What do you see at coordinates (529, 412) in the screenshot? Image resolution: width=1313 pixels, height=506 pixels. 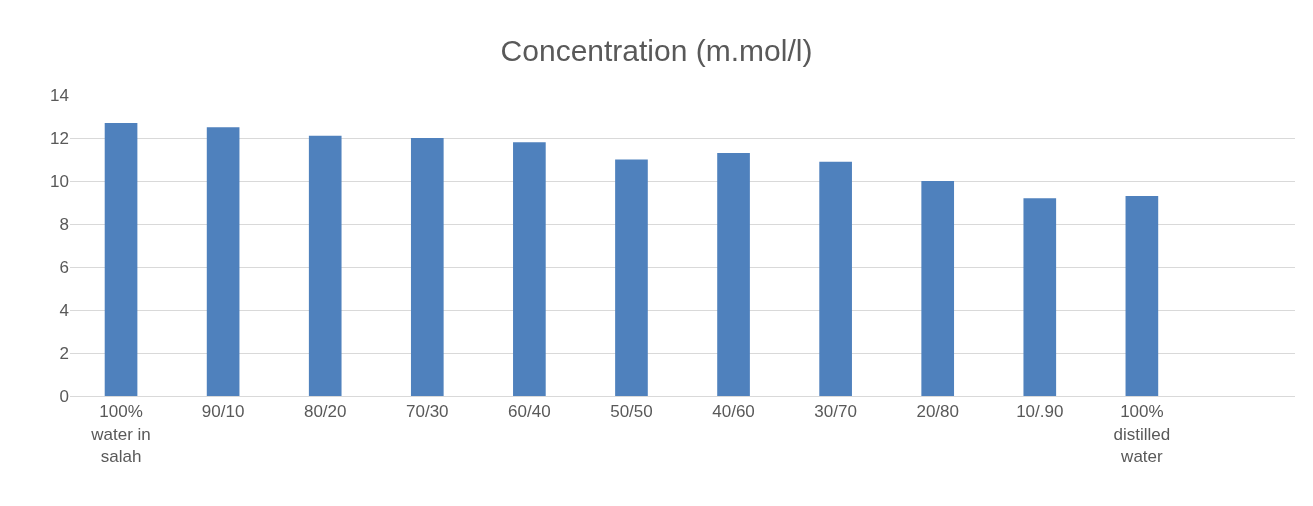 I see `x-tick-label: 60/40` at bounding box center [529, 412].